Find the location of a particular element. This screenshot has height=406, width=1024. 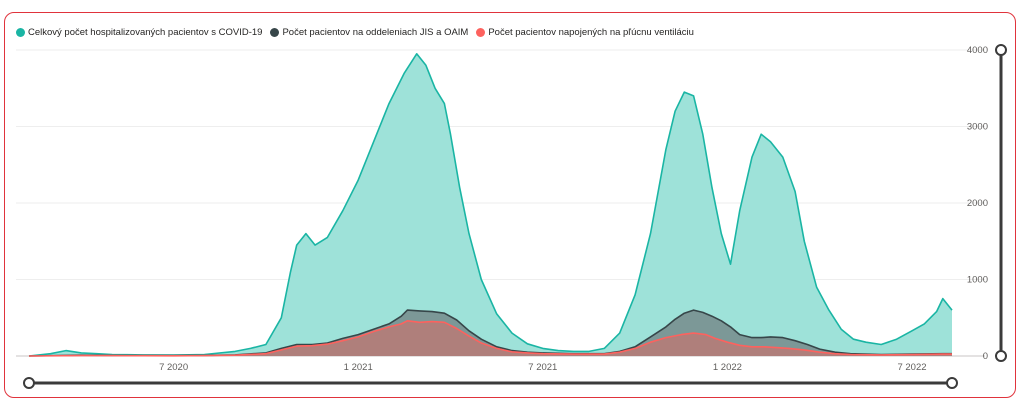

x-range-slider-left-handle is located at coordinates (29, 383).